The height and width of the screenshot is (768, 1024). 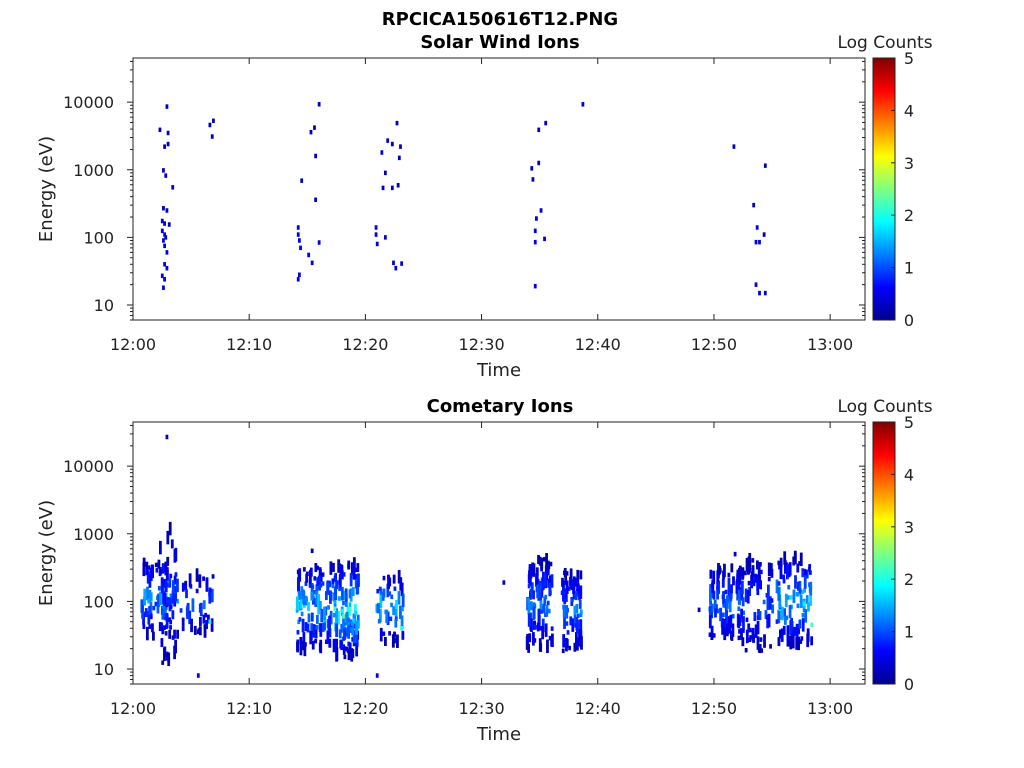 What do you see at coordinates (249, 344) in the screenshot?
I see `x-tick-label: 12:10` at bounding box center [249, 344].